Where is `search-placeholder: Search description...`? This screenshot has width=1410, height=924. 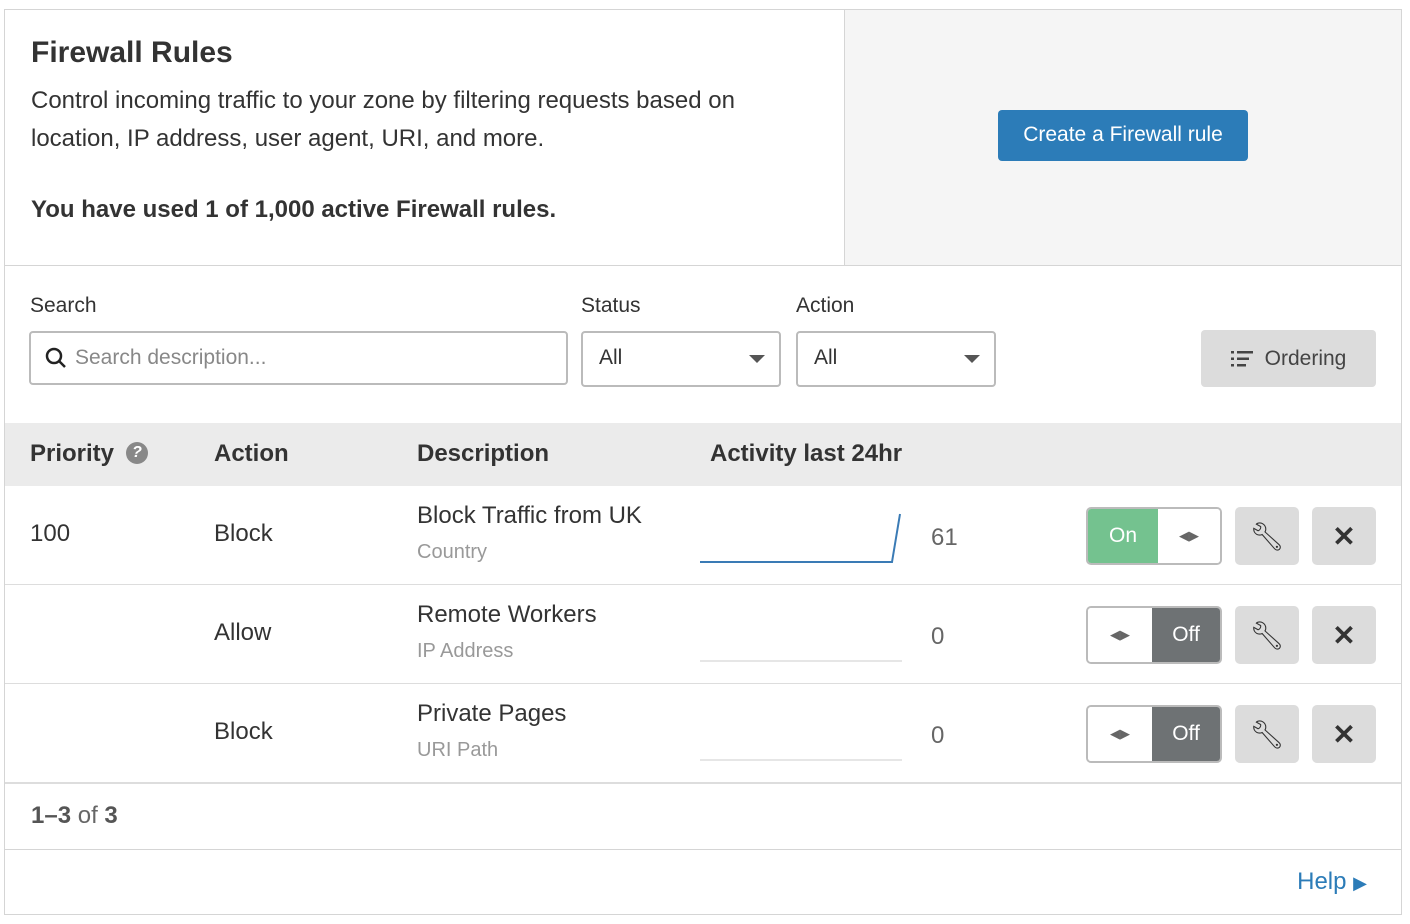
search-placeholder: Search description... is located at coordinates (171, 357).